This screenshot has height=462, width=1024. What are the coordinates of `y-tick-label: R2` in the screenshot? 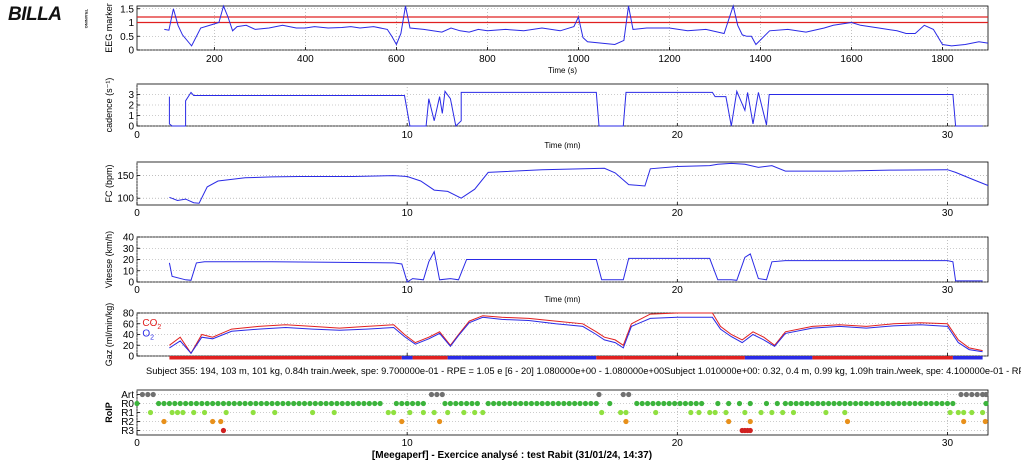 It's located at (127, 422).